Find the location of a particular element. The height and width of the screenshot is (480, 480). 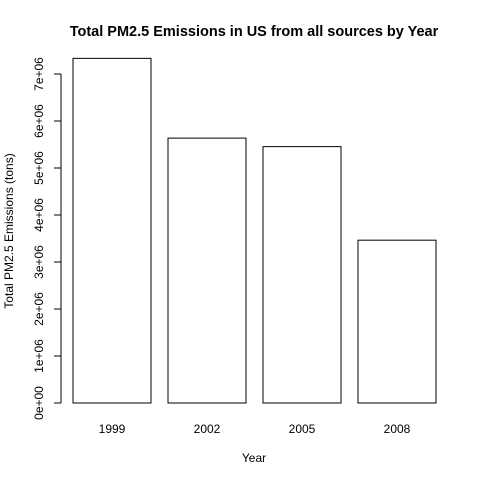

x-tick-label-2008: 2008 is located at coordinates (397, 429).